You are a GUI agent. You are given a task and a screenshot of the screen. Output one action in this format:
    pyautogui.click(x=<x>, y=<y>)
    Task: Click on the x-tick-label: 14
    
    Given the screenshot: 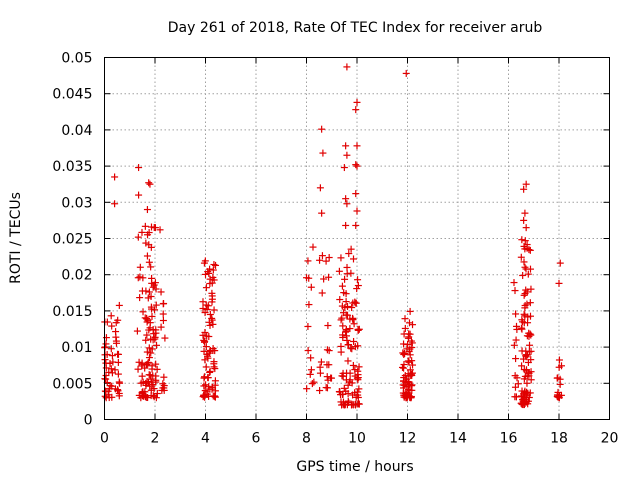 What is the action you would take?
    pyautogui.click(x=458, y=439)
    